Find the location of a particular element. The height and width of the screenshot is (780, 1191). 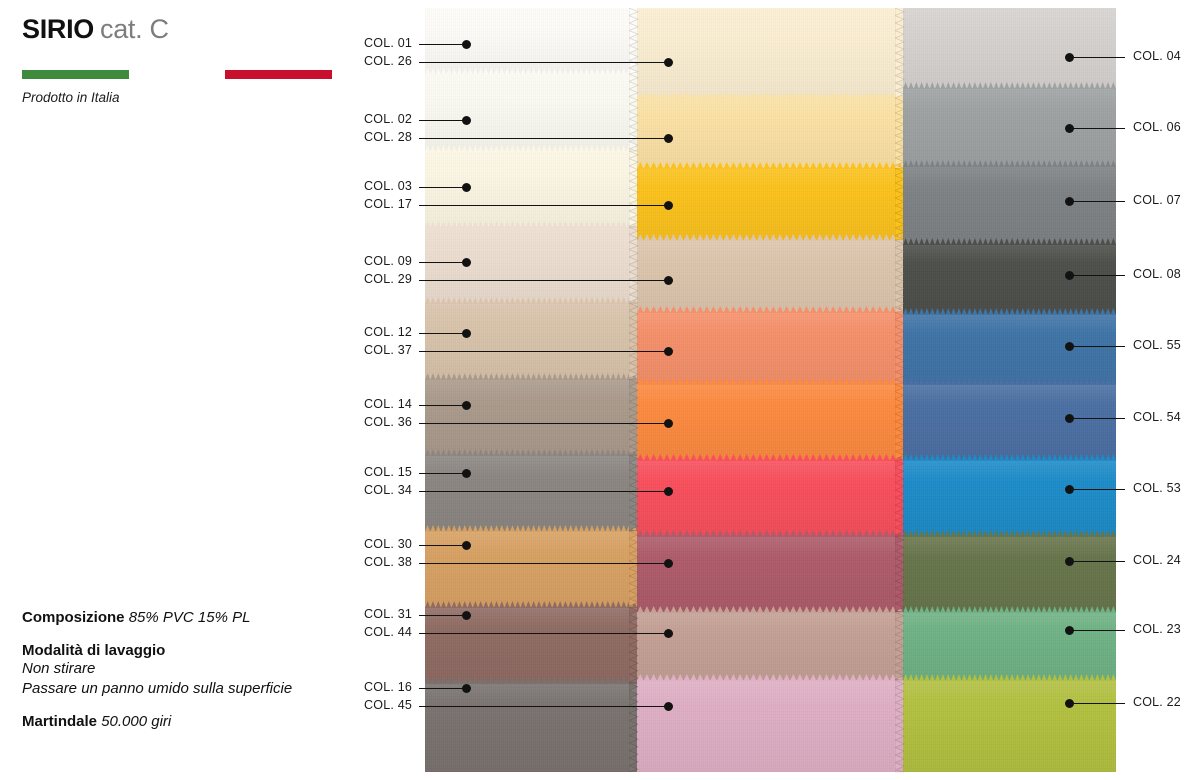

washing-line-2: Passare un panno umido sulla superficie is located at coordinates (157, 688).